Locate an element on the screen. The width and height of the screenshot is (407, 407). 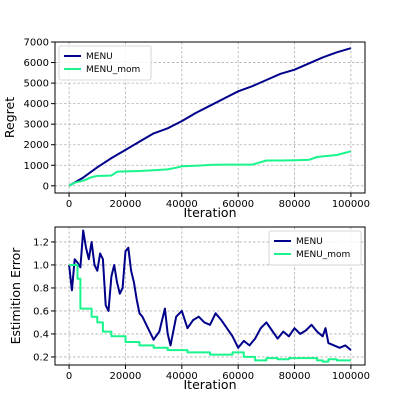
y-tick-label: 7000 is located at coordinates (36, 43).